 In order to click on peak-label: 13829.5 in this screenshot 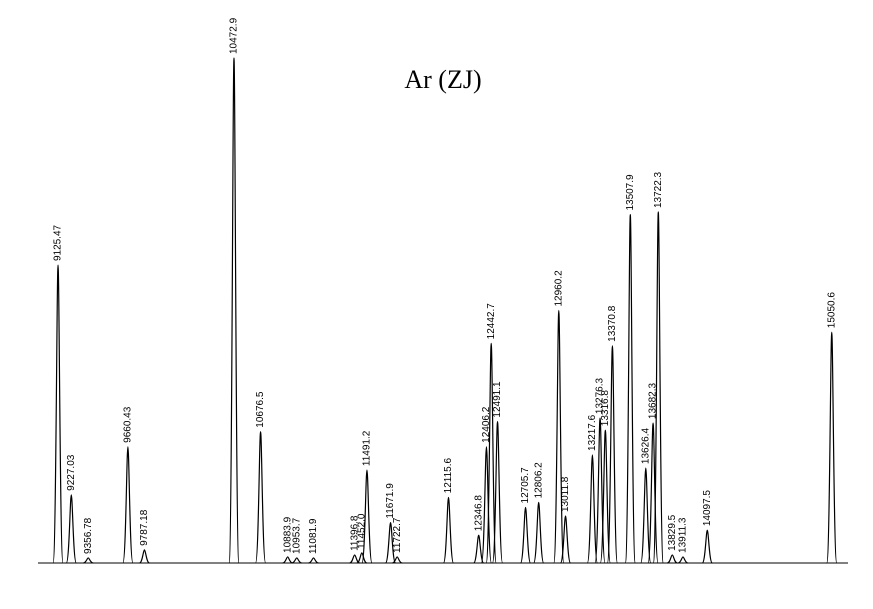, I will do `click(672, 532)`.